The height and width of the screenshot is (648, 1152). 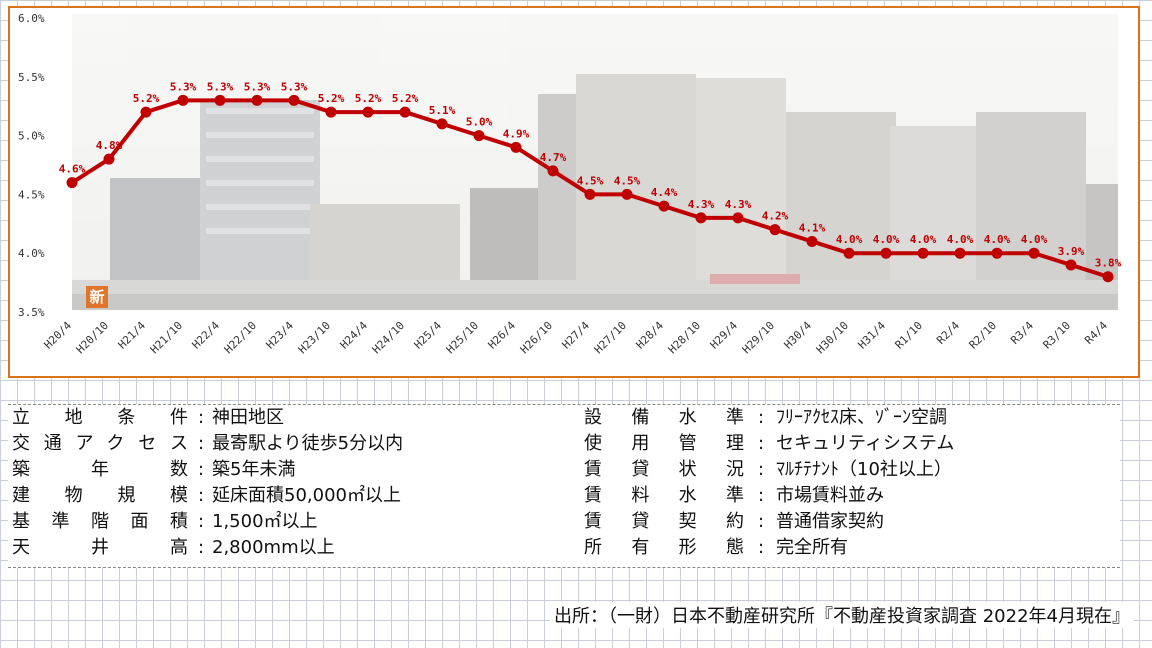 I want to click on condition-row: 設備水準 : ﾌﾘｰｱｸｾｽ床、ｿﾞｰﾝ空調, so click(x=850, y=418).